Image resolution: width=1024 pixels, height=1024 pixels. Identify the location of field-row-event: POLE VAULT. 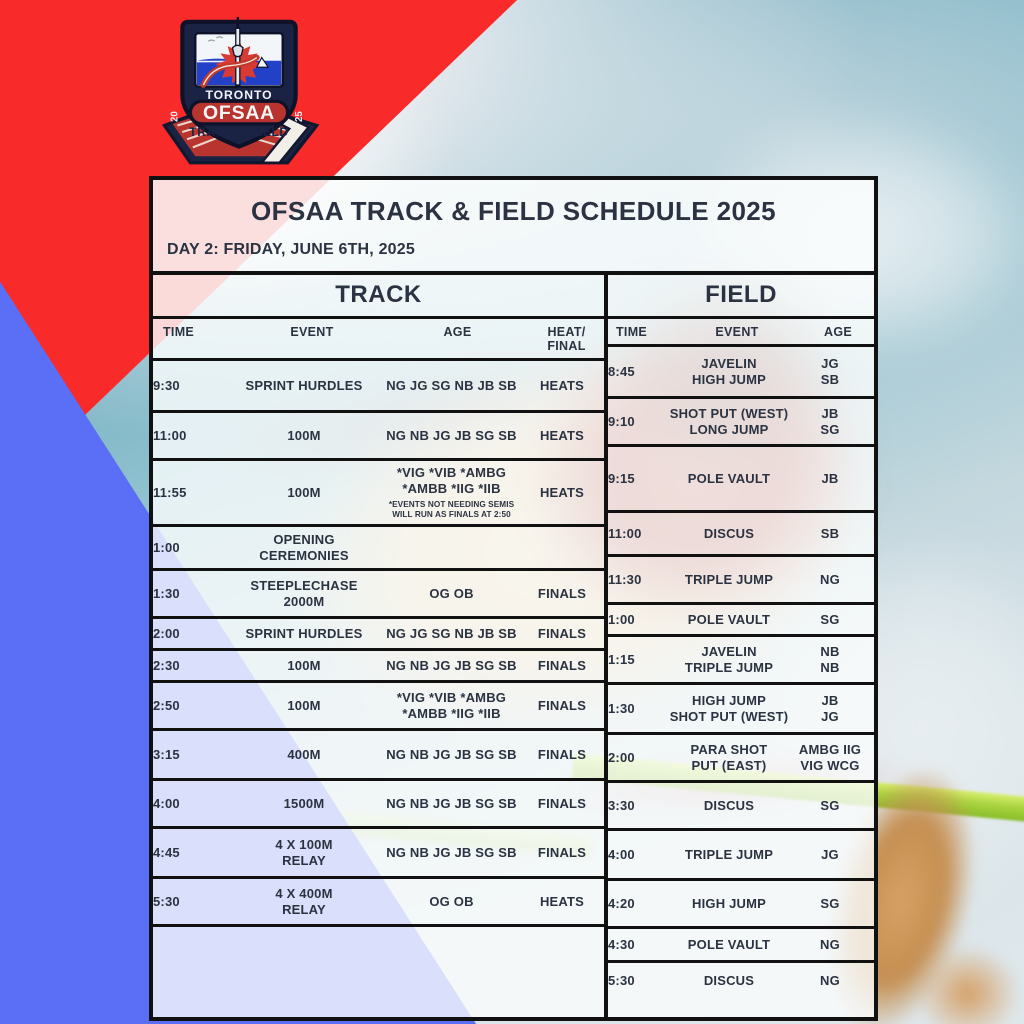
(729, 478).